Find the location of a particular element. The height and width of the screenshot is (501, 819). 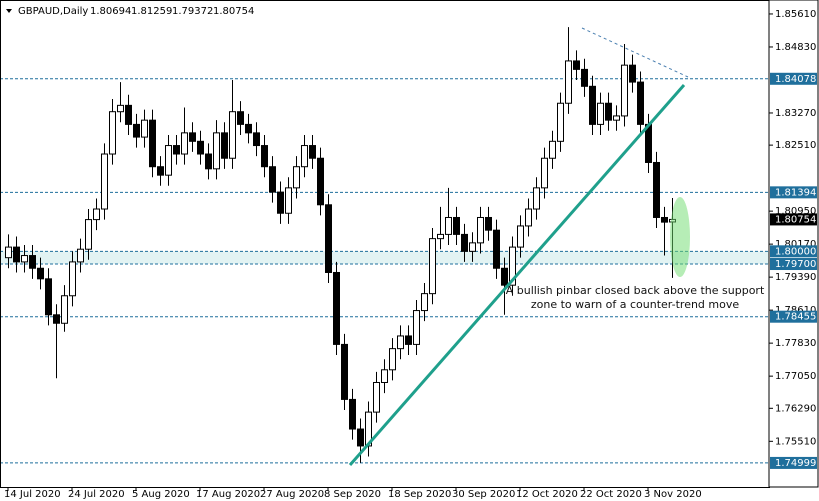

y-tick-label: 1.78610 is located at coordinates (795, 310).